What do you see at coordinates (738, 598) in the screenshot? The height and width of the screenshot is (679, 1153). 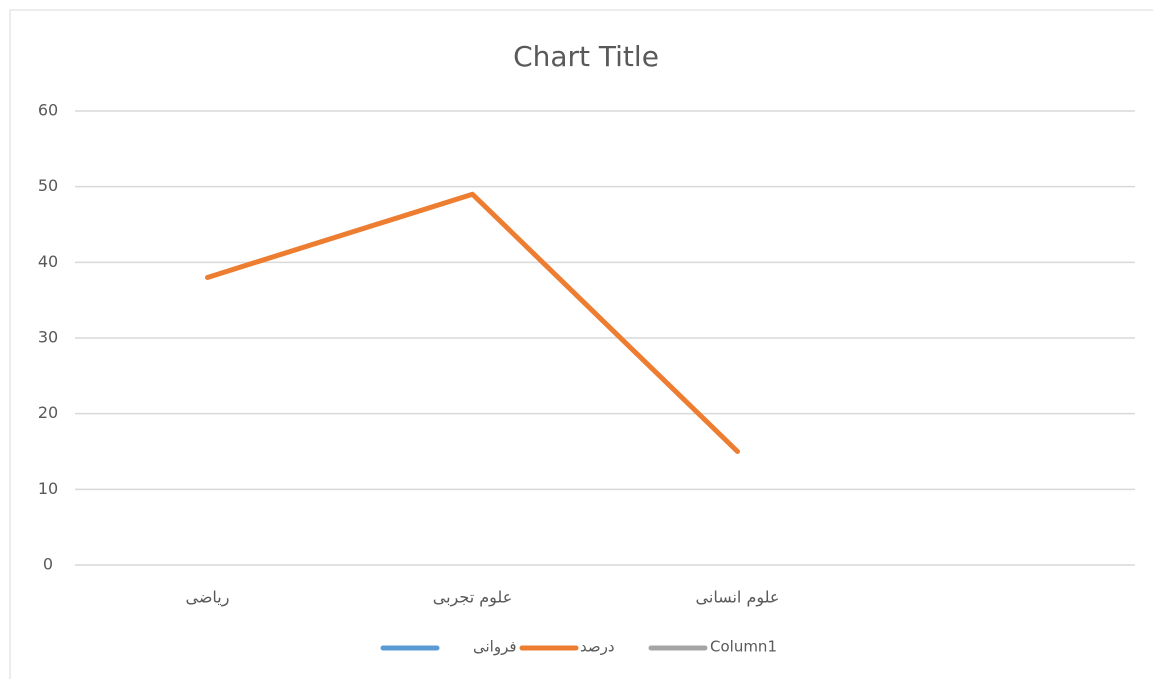 I see `x-tick-label: علوم انسانی` at bounding box center [738, 598].